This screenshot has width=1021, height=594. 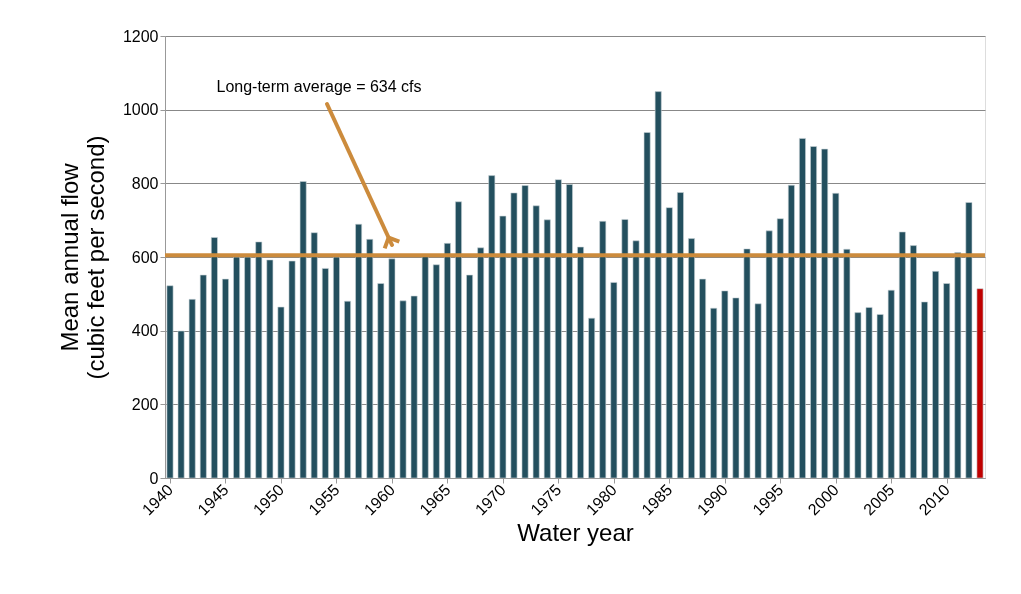 What do you see at coordinates (154, 478) in the screenshot?
I see `y-tick-label: 0` at bounding box center [154, 478].